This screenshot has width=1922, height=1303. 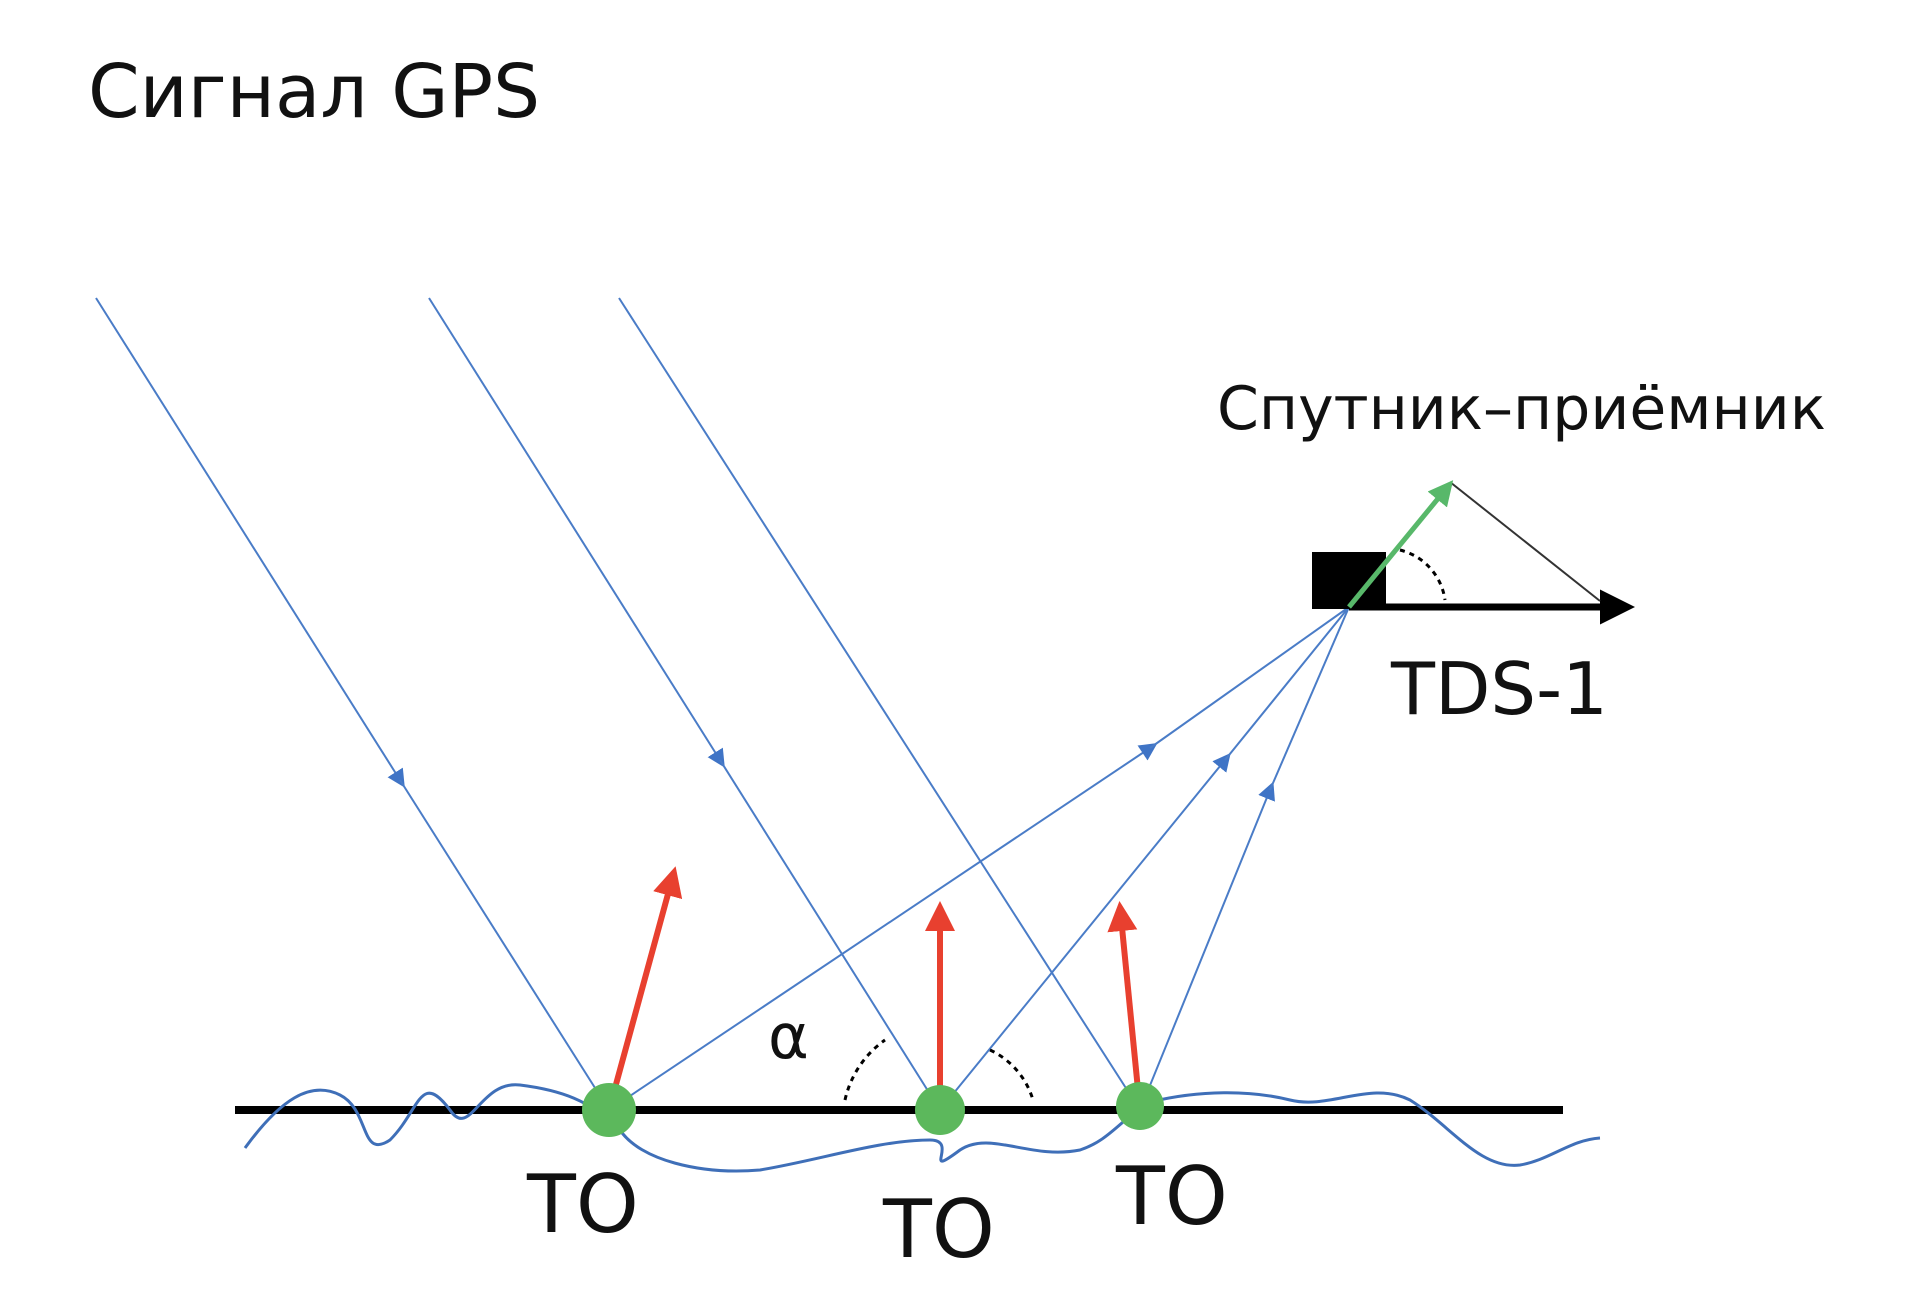 What do you see at coordinates (1349, 580) in the screenshot?
I see `receiver-body` at bounding box center [1349, 580].